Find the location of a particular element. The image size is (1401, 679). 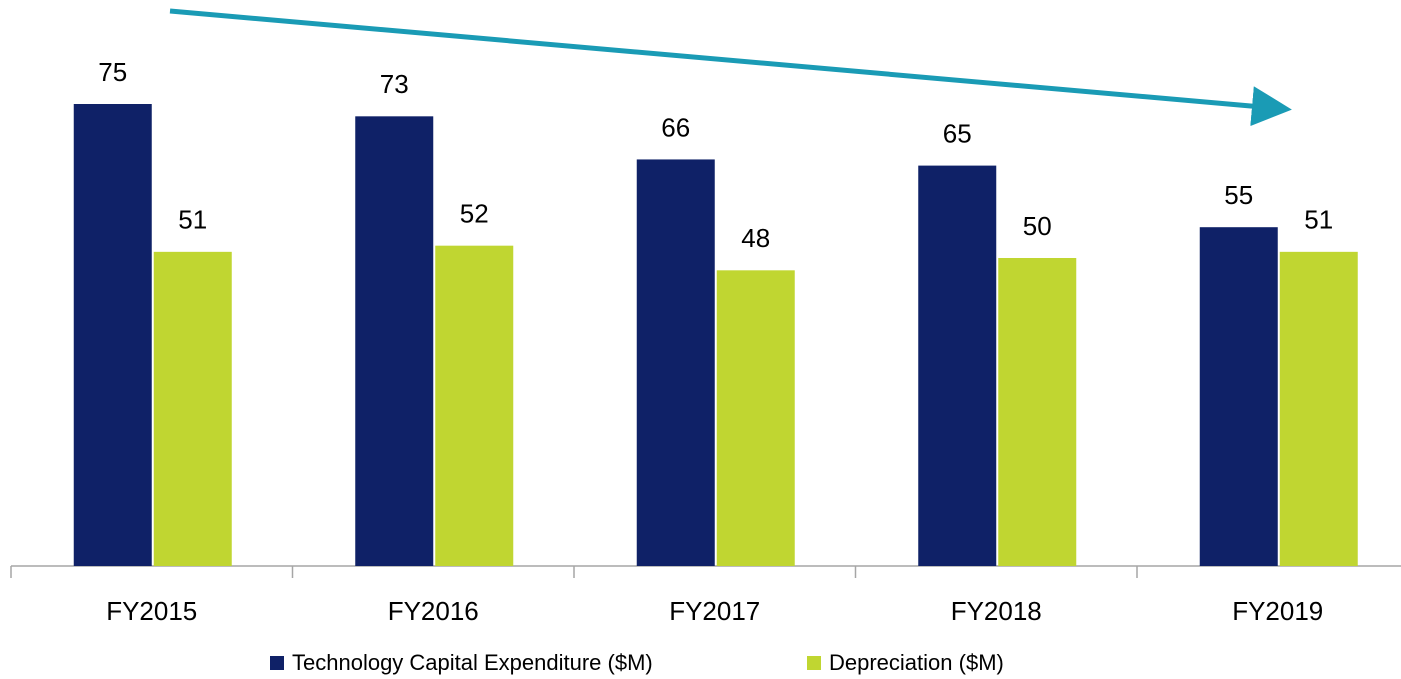

x-tick-label: FY2015 is located at coordinates (151, 611).